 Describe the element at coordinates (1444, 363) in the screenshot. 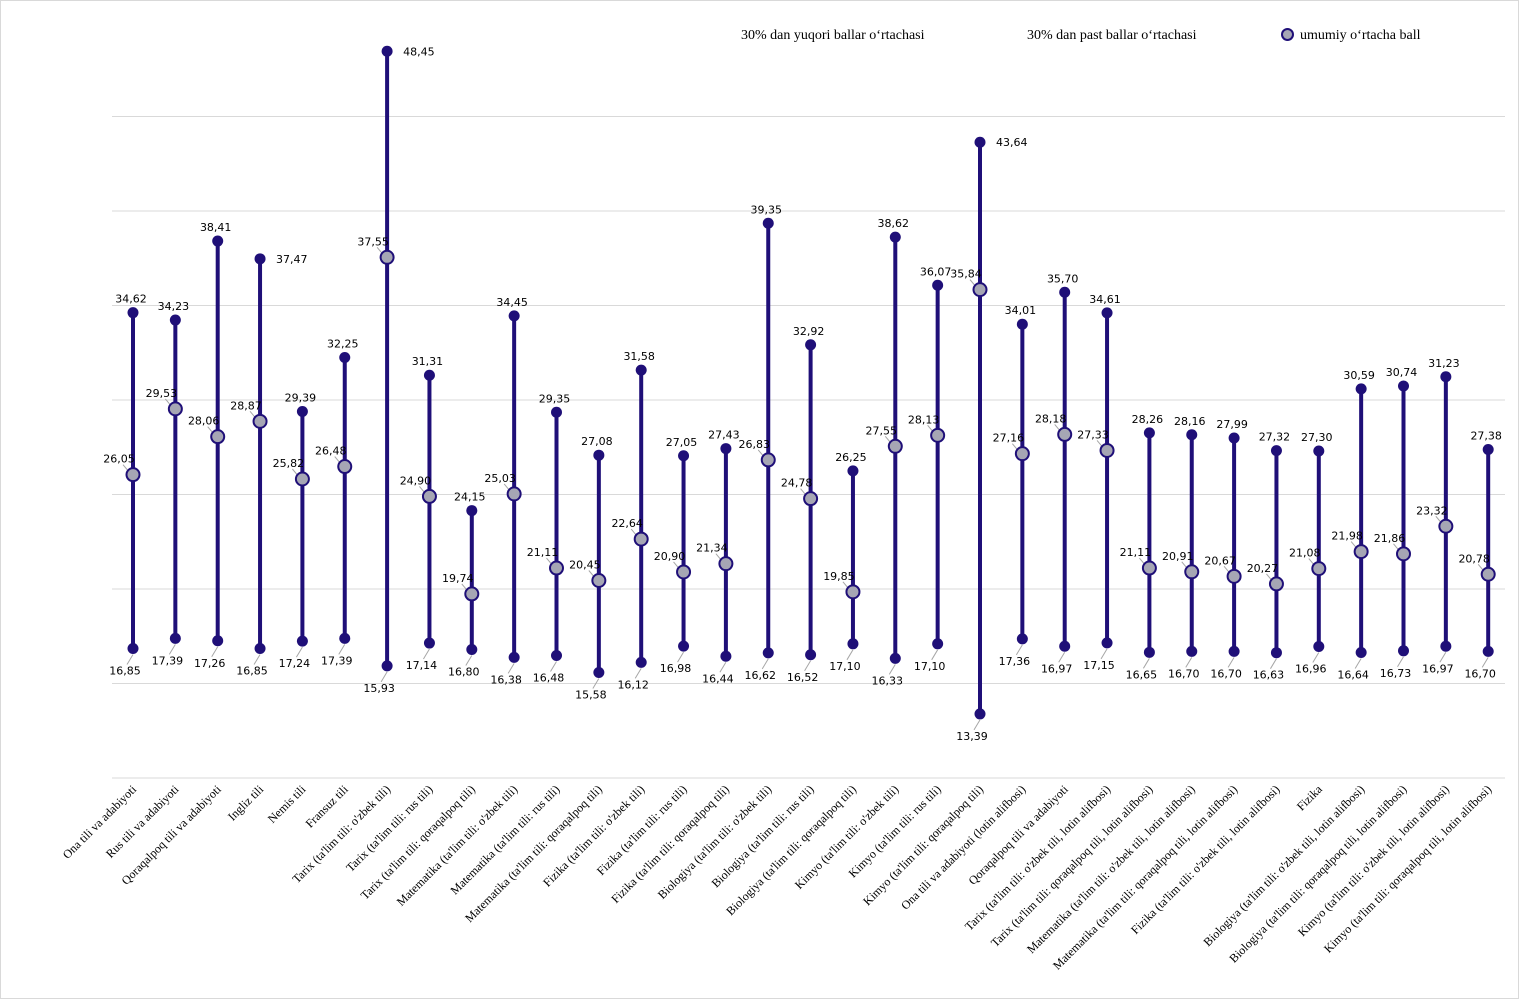

I see `high-value-label: 31,23` at that location.